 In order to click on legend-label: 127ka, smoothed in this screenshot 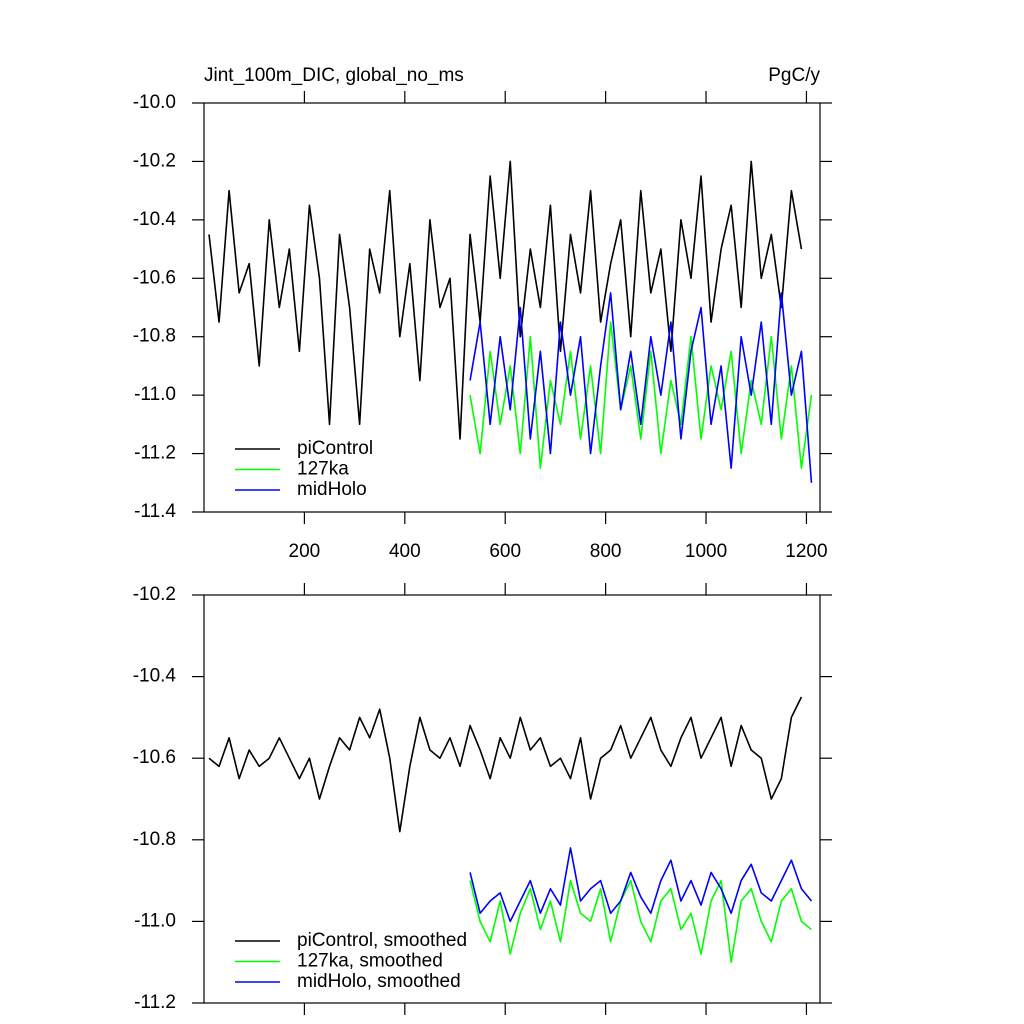, I will do `click(370, 961)`.